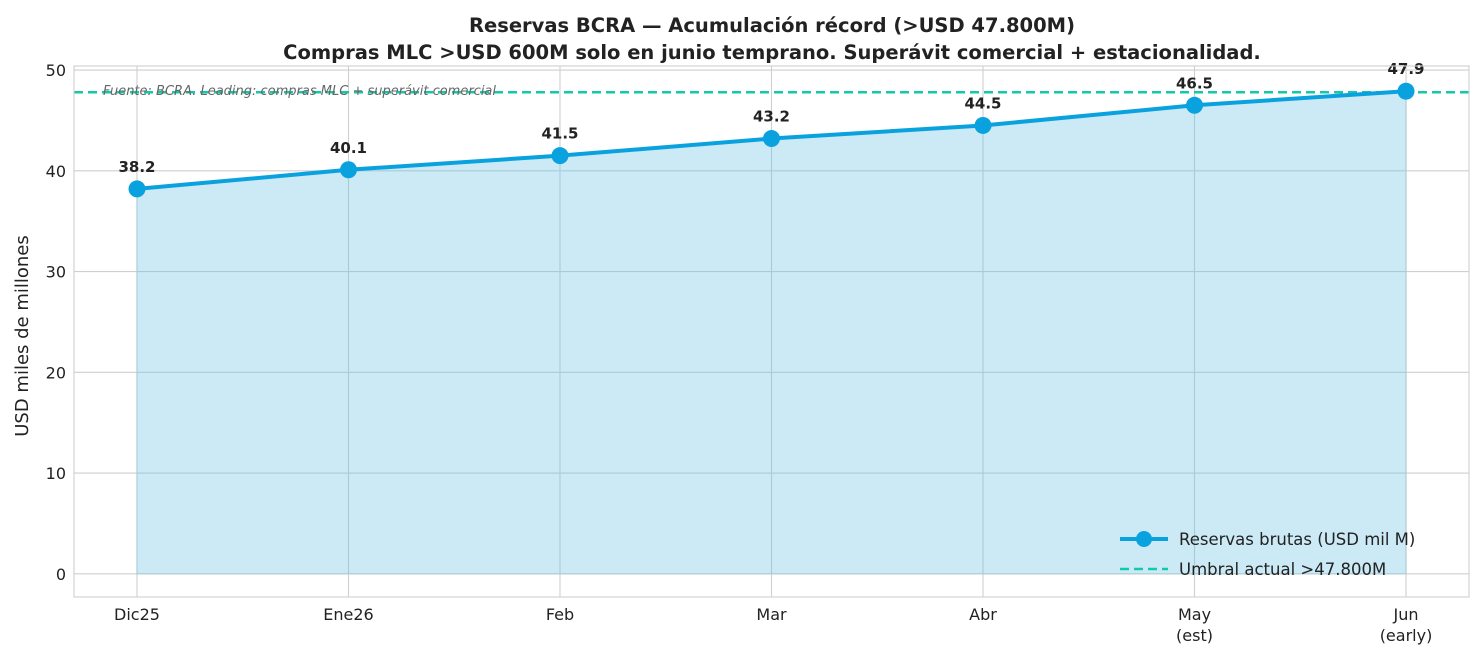 The image size is (1484, 661). Describe the element at coordinates (348, 148) in the screenshot. I see `data-label: 40.1` at that location.